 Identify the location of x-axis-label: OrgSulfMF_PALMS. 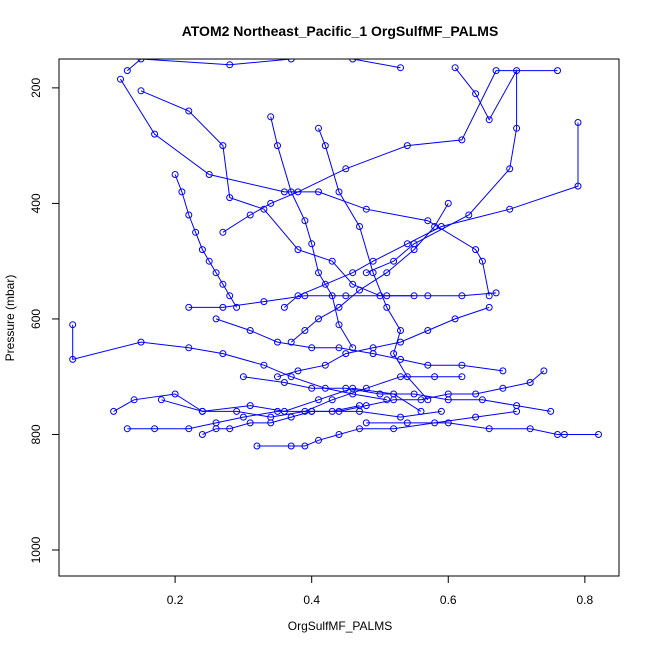
(340, 626).